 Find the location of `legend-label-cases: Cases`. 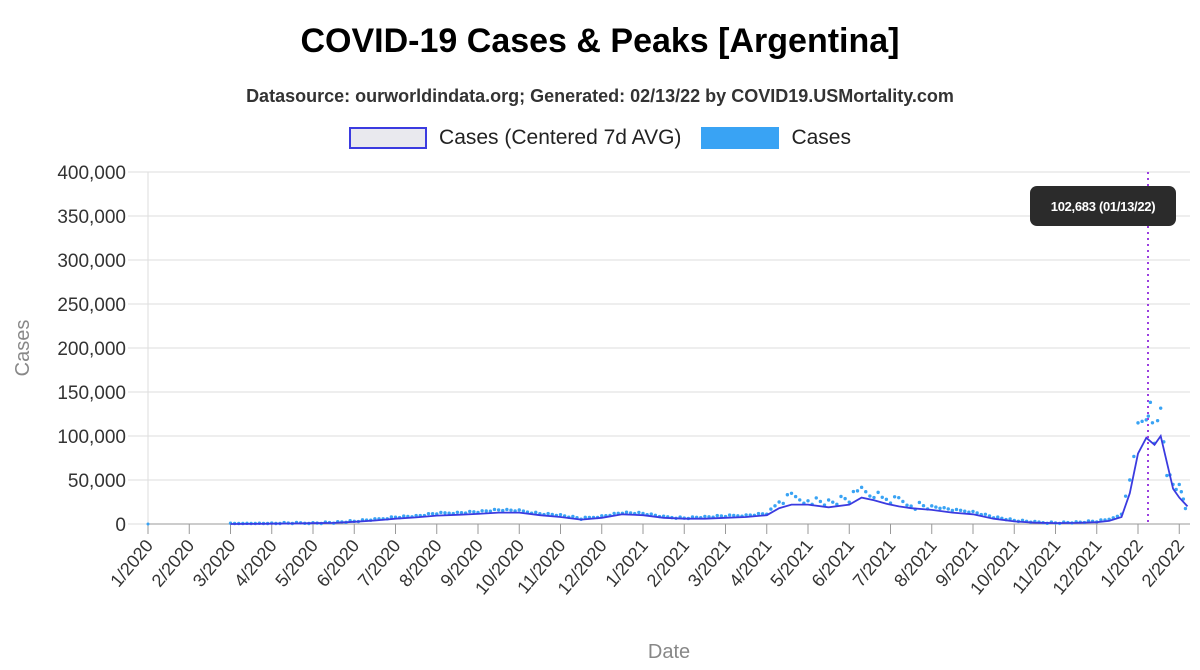

legend-label-cases: Cases is located at coordinates (821, 137).